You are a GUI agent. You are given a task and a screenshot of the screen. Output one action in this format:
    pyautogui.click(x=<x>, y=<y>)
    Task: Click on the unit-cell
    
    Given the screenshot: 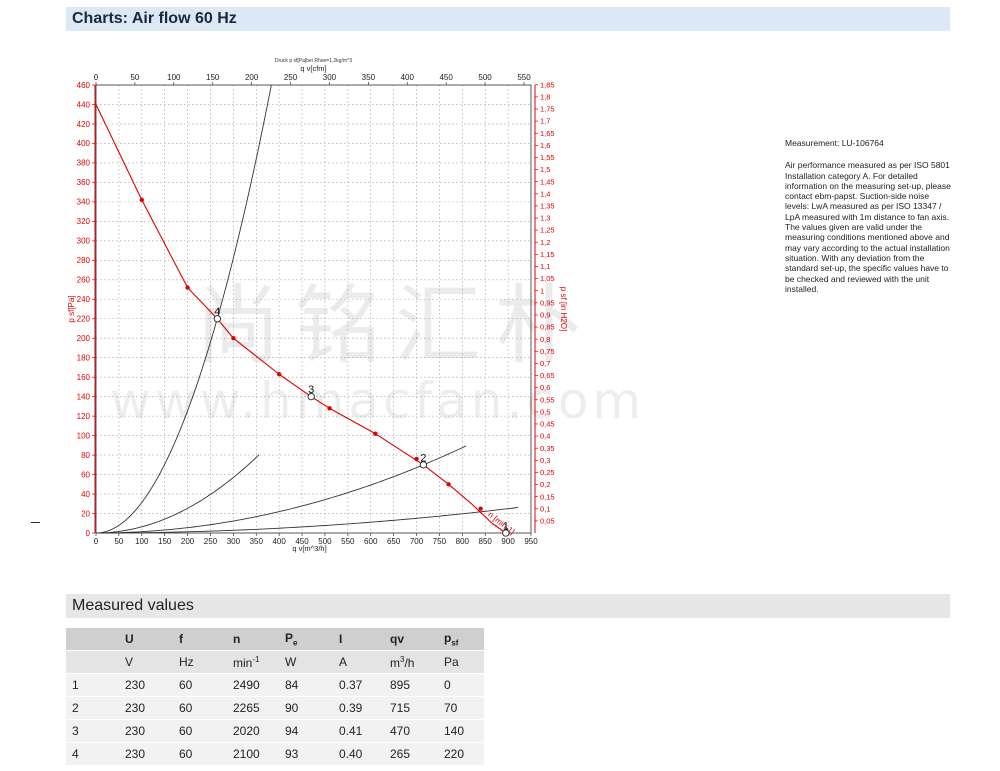 What is the action you would take?
    pyautogui.click(x=92, y=662)
    